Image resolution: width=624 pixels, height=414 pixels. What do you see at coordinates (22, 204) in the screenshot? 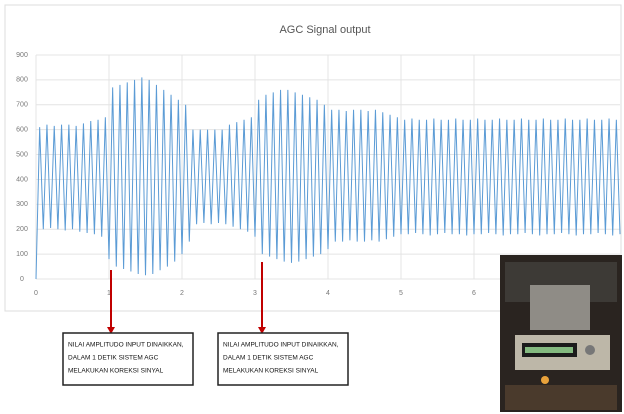
I see `y-tick-label: 300` at bounding box center [22, 204].